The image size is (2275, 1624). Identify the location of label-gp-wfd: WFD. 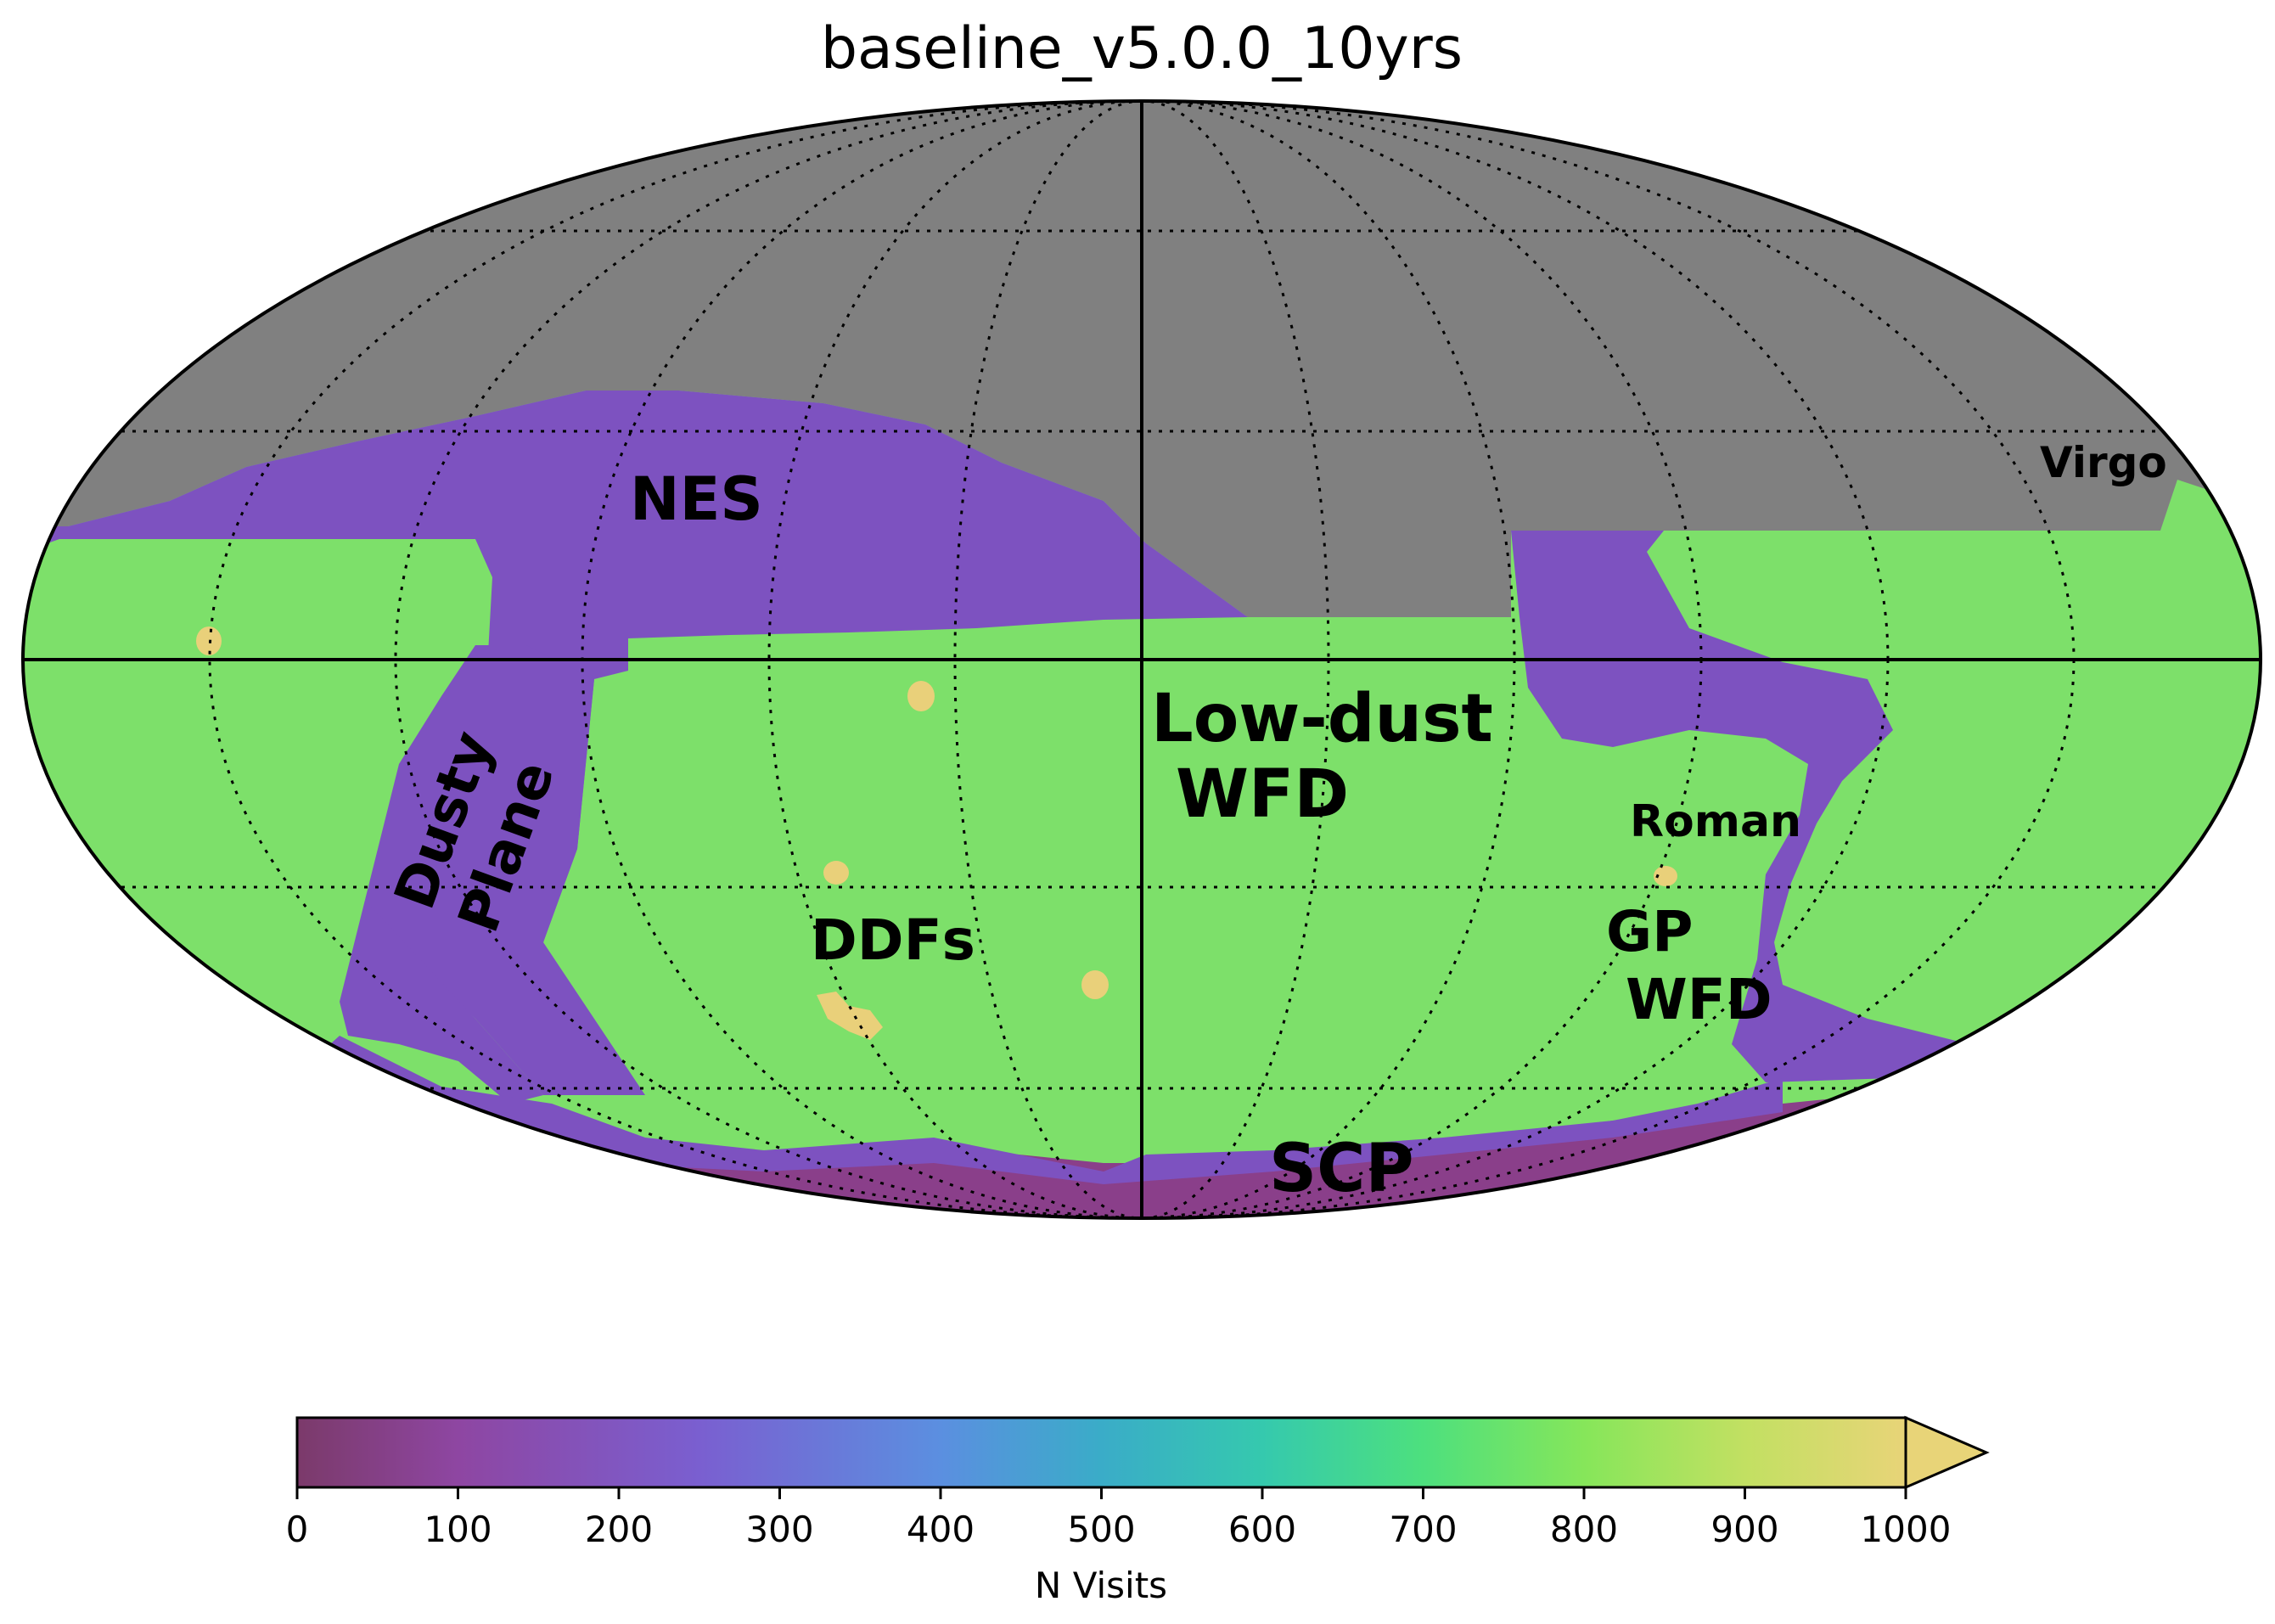
(1699, 999).